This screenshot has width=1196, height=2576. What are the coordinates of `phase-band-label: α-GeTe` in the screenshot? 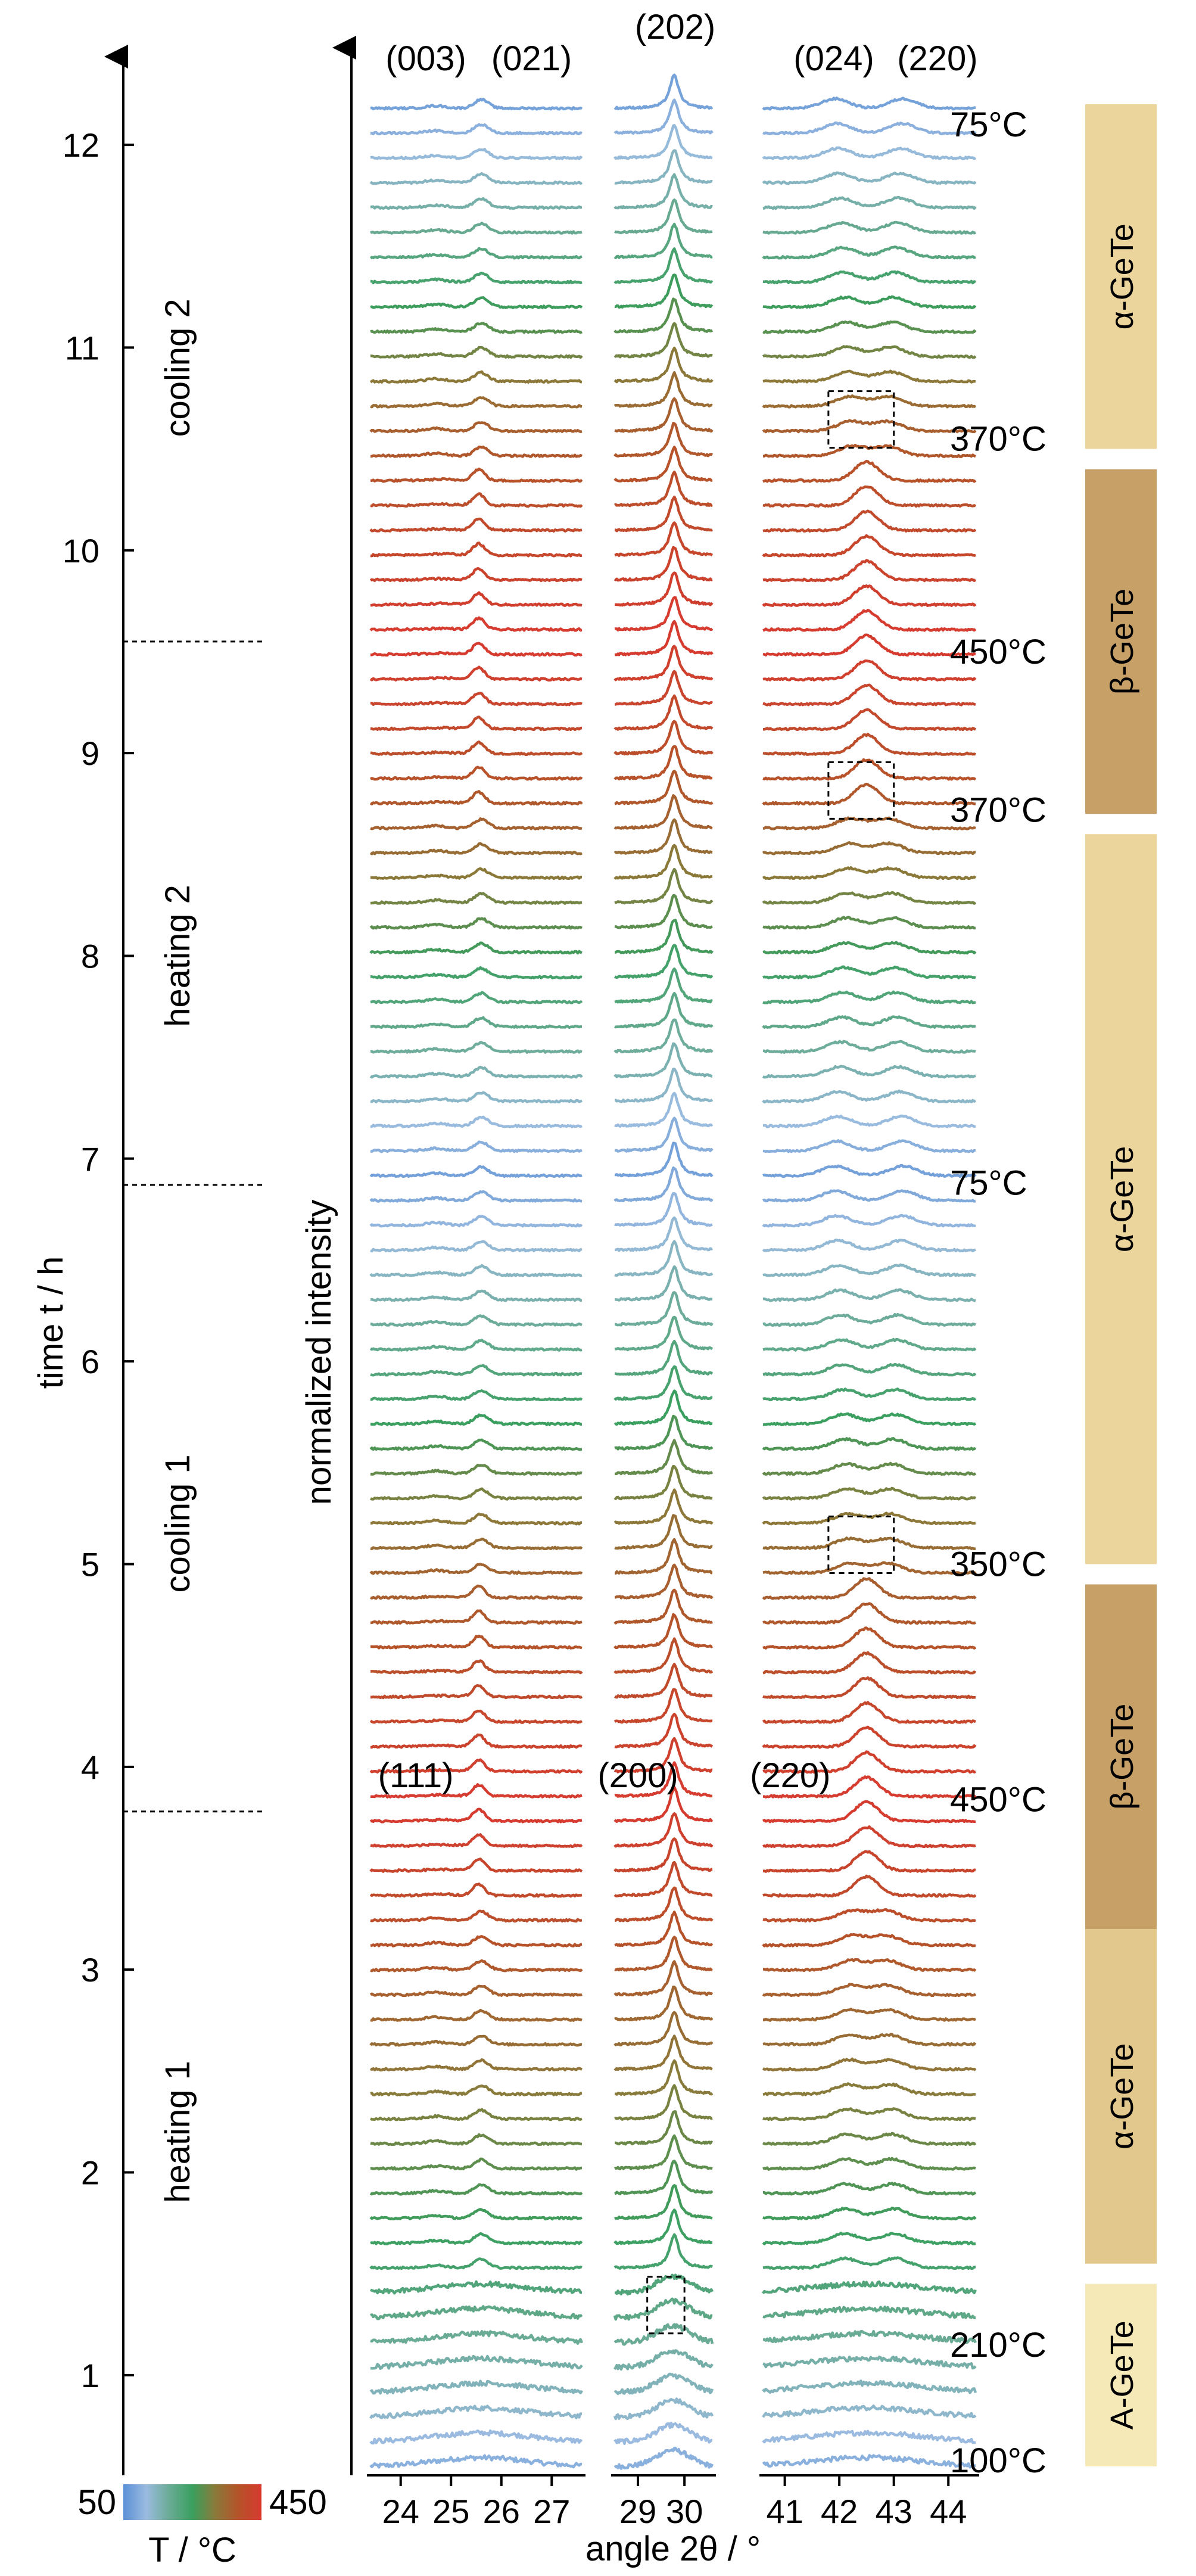 It's located at (1122, 2096).